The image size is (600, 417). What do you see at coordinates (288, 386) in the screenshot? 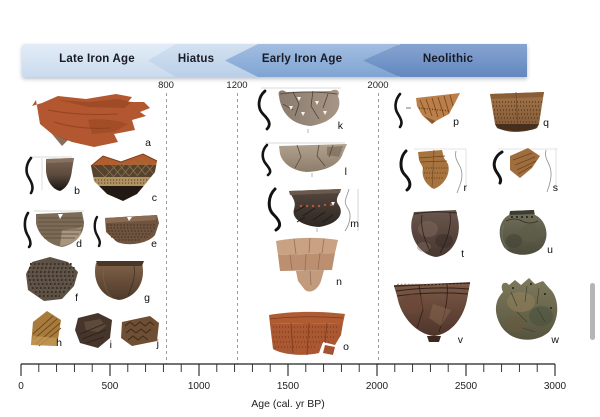
I see `axis-tick-label: 1500` at bounding box center [288, 386].